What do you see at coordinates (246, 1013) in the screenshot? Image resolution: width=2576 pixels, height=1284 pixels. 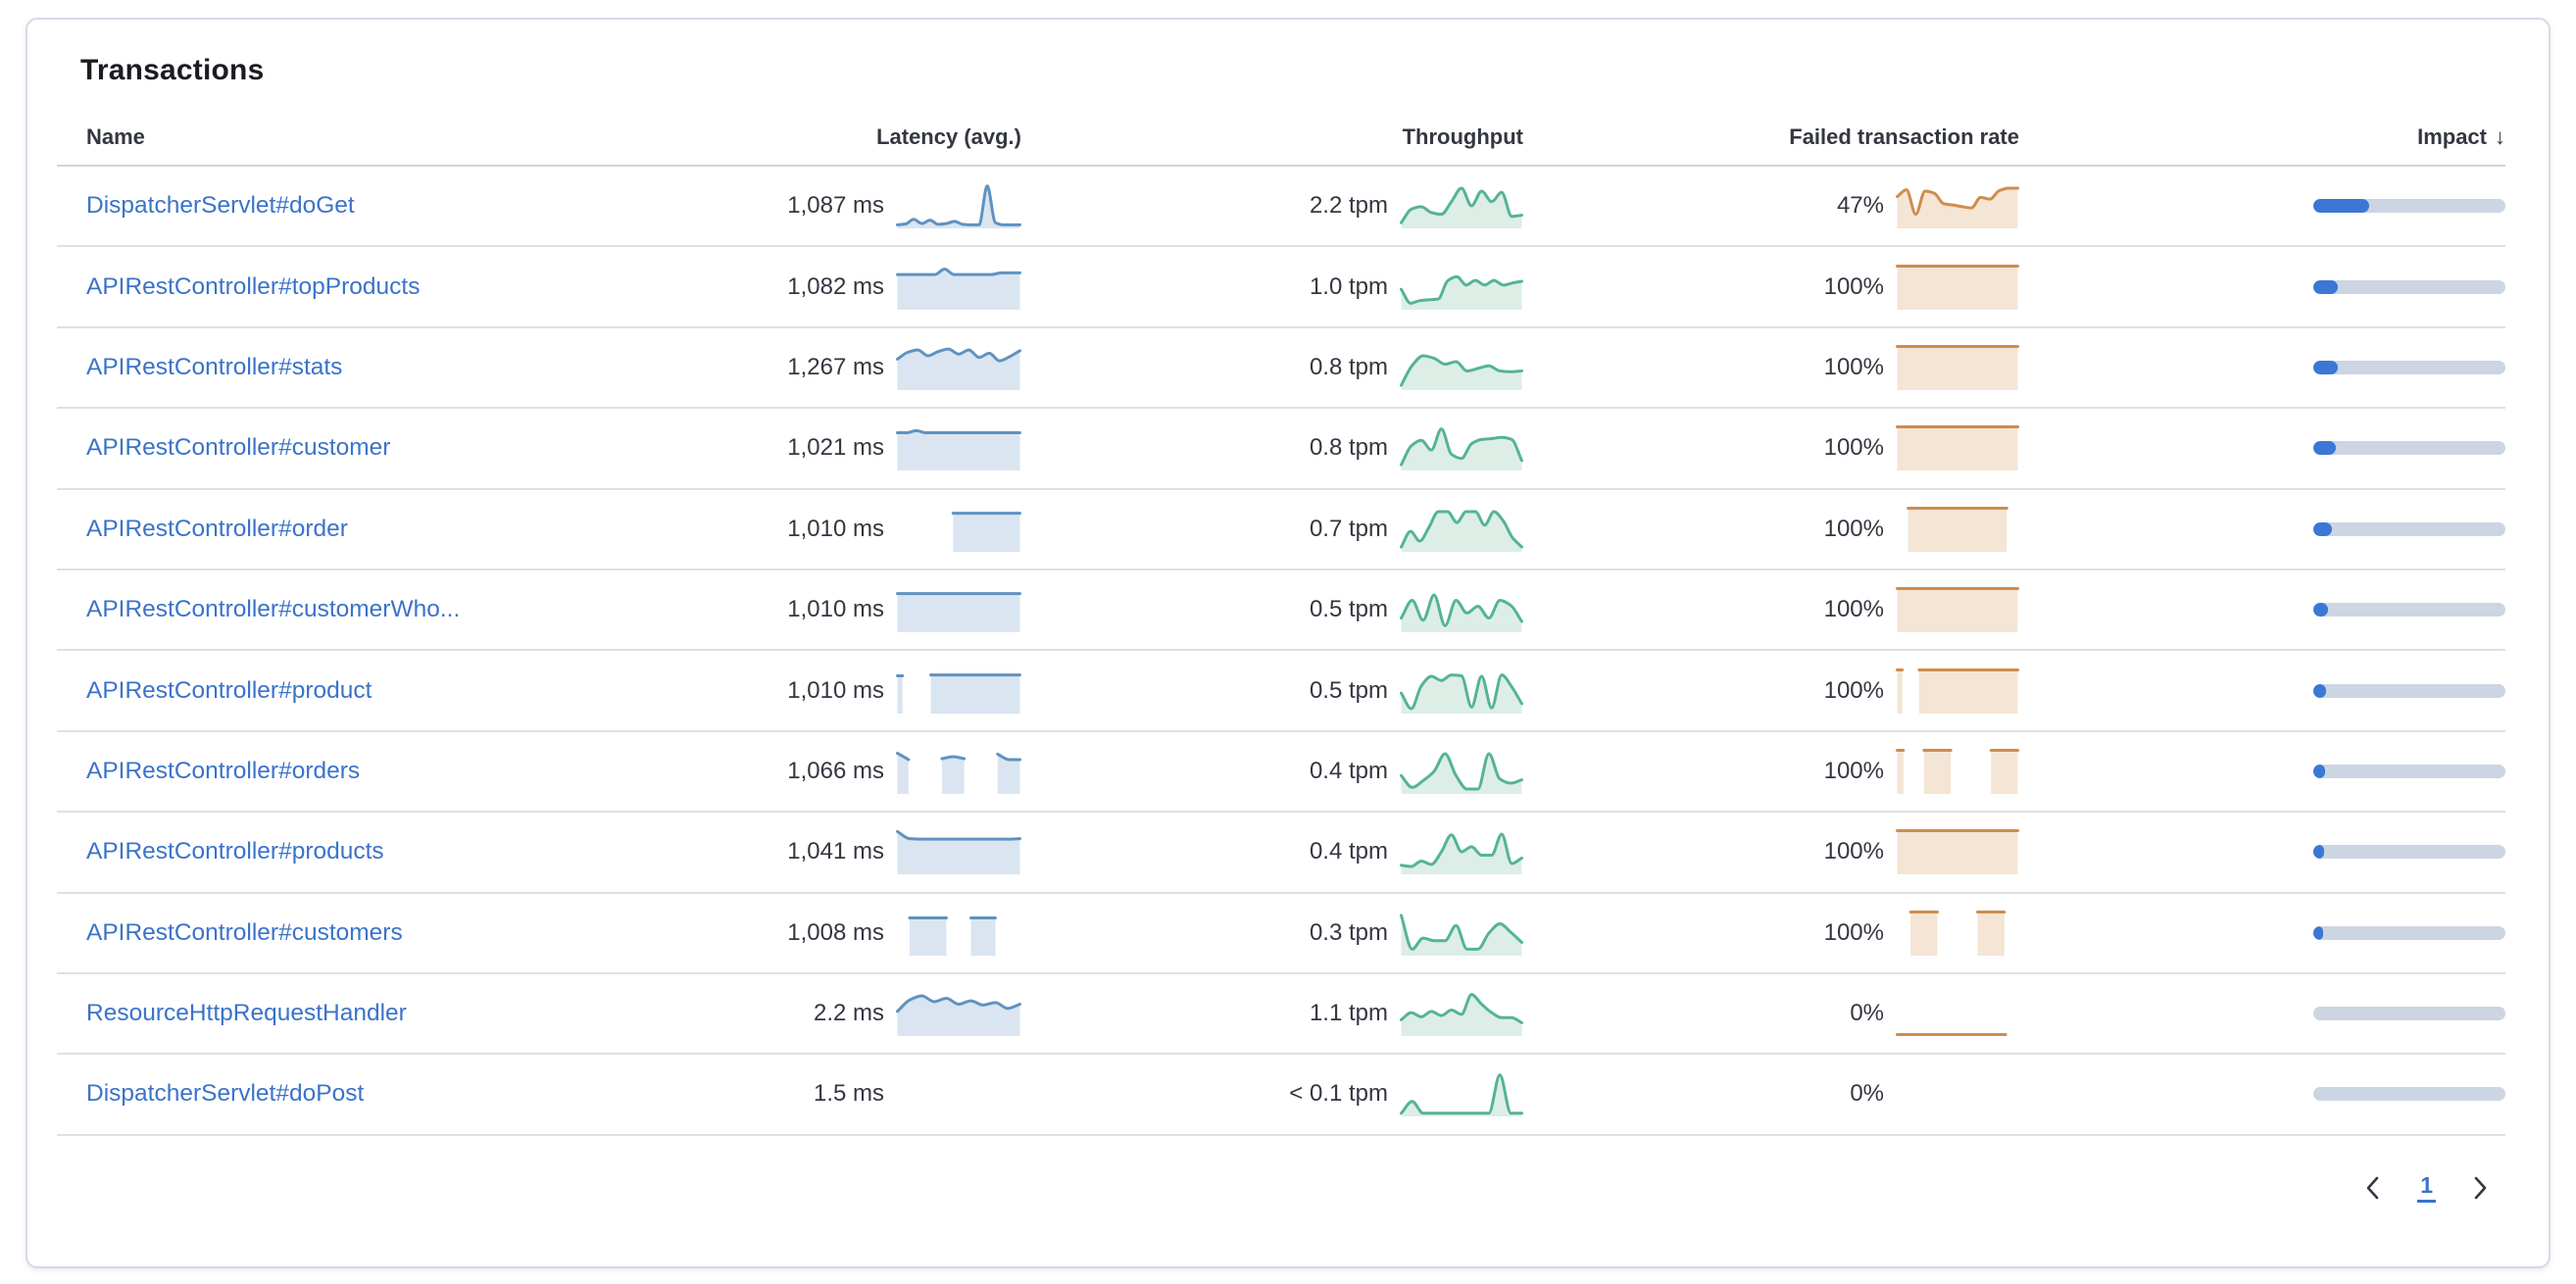 I see `transaction-link: ResourceHttpRequestHandler` at bounding box center [246, 1013].